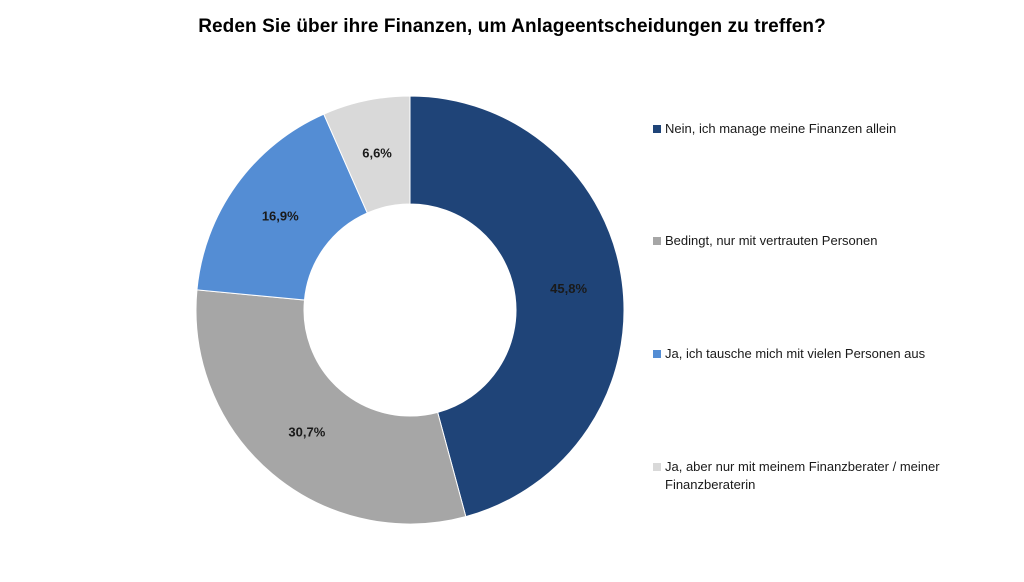 The width and height of the screenshot is (1024, 582). I want to click on legend-swatch-allein, so click(657, 129).